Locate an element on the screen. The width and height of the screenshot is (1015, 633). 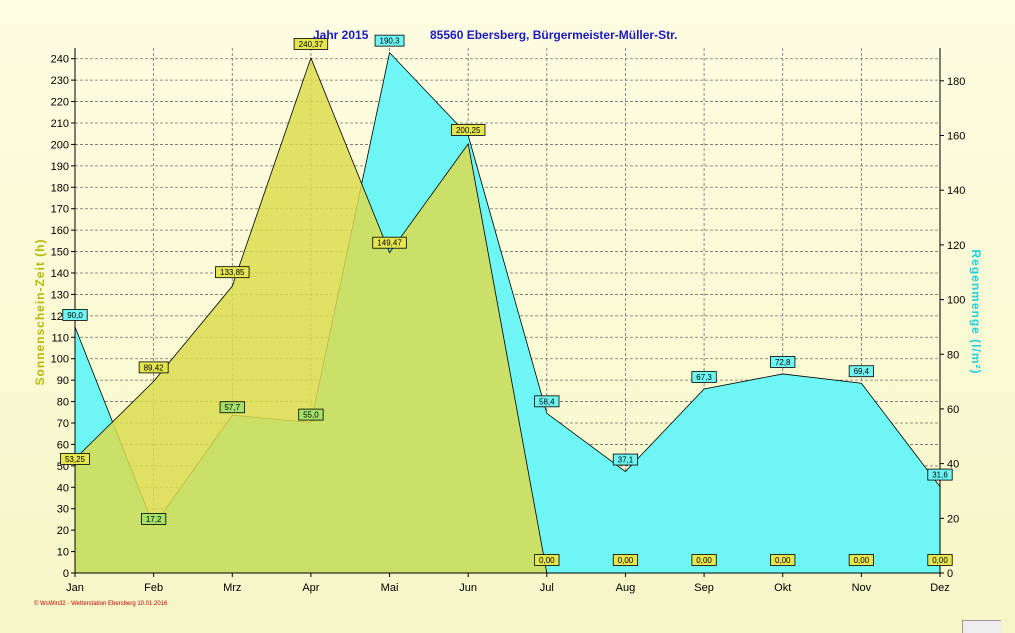
rain-data-label: 190,3 is located at coordinates (389, 40).